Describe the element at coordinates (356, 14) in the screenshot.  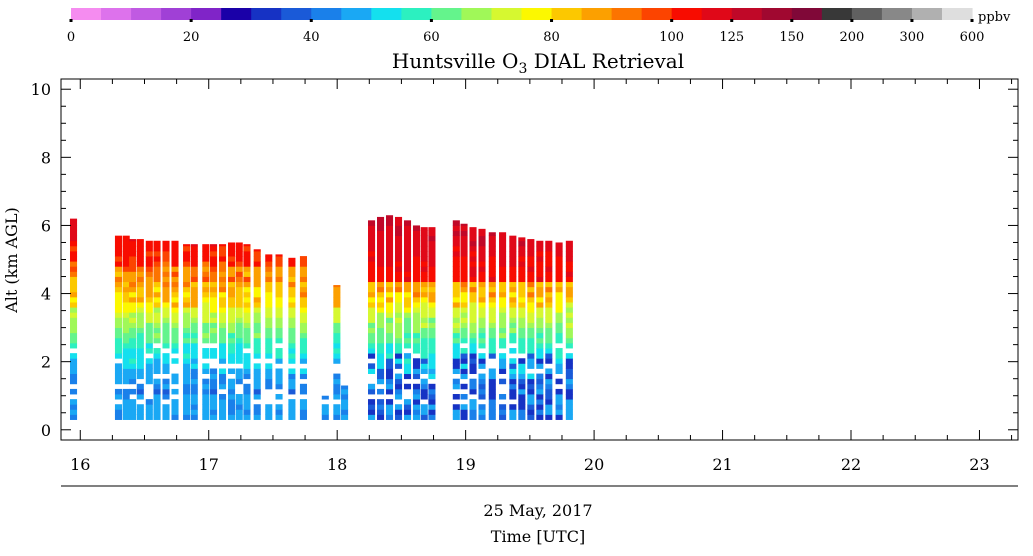
I see `colorbar-swatch` at that location.